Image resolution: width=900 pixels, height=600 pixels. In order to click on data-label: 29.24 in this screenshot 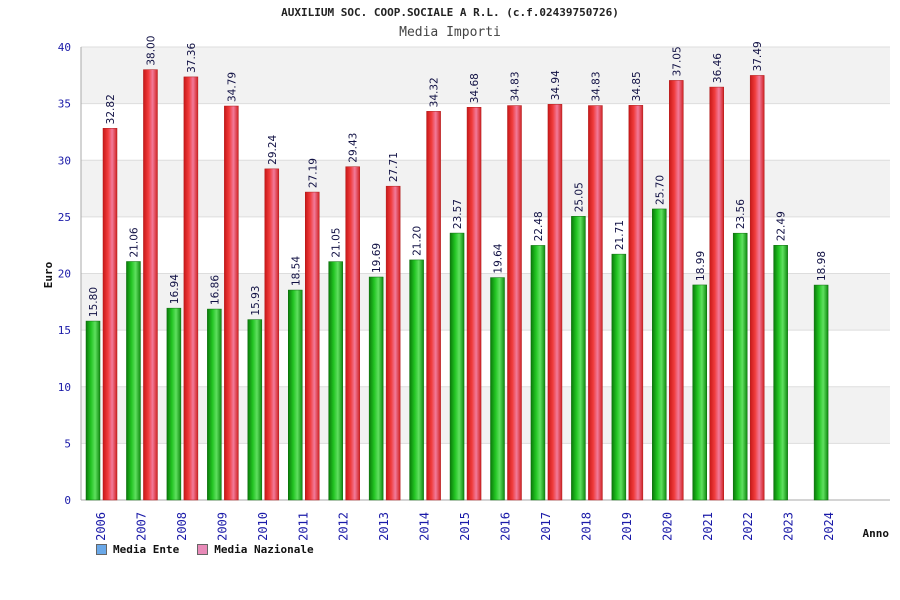, I will do `click(273, 149)`.